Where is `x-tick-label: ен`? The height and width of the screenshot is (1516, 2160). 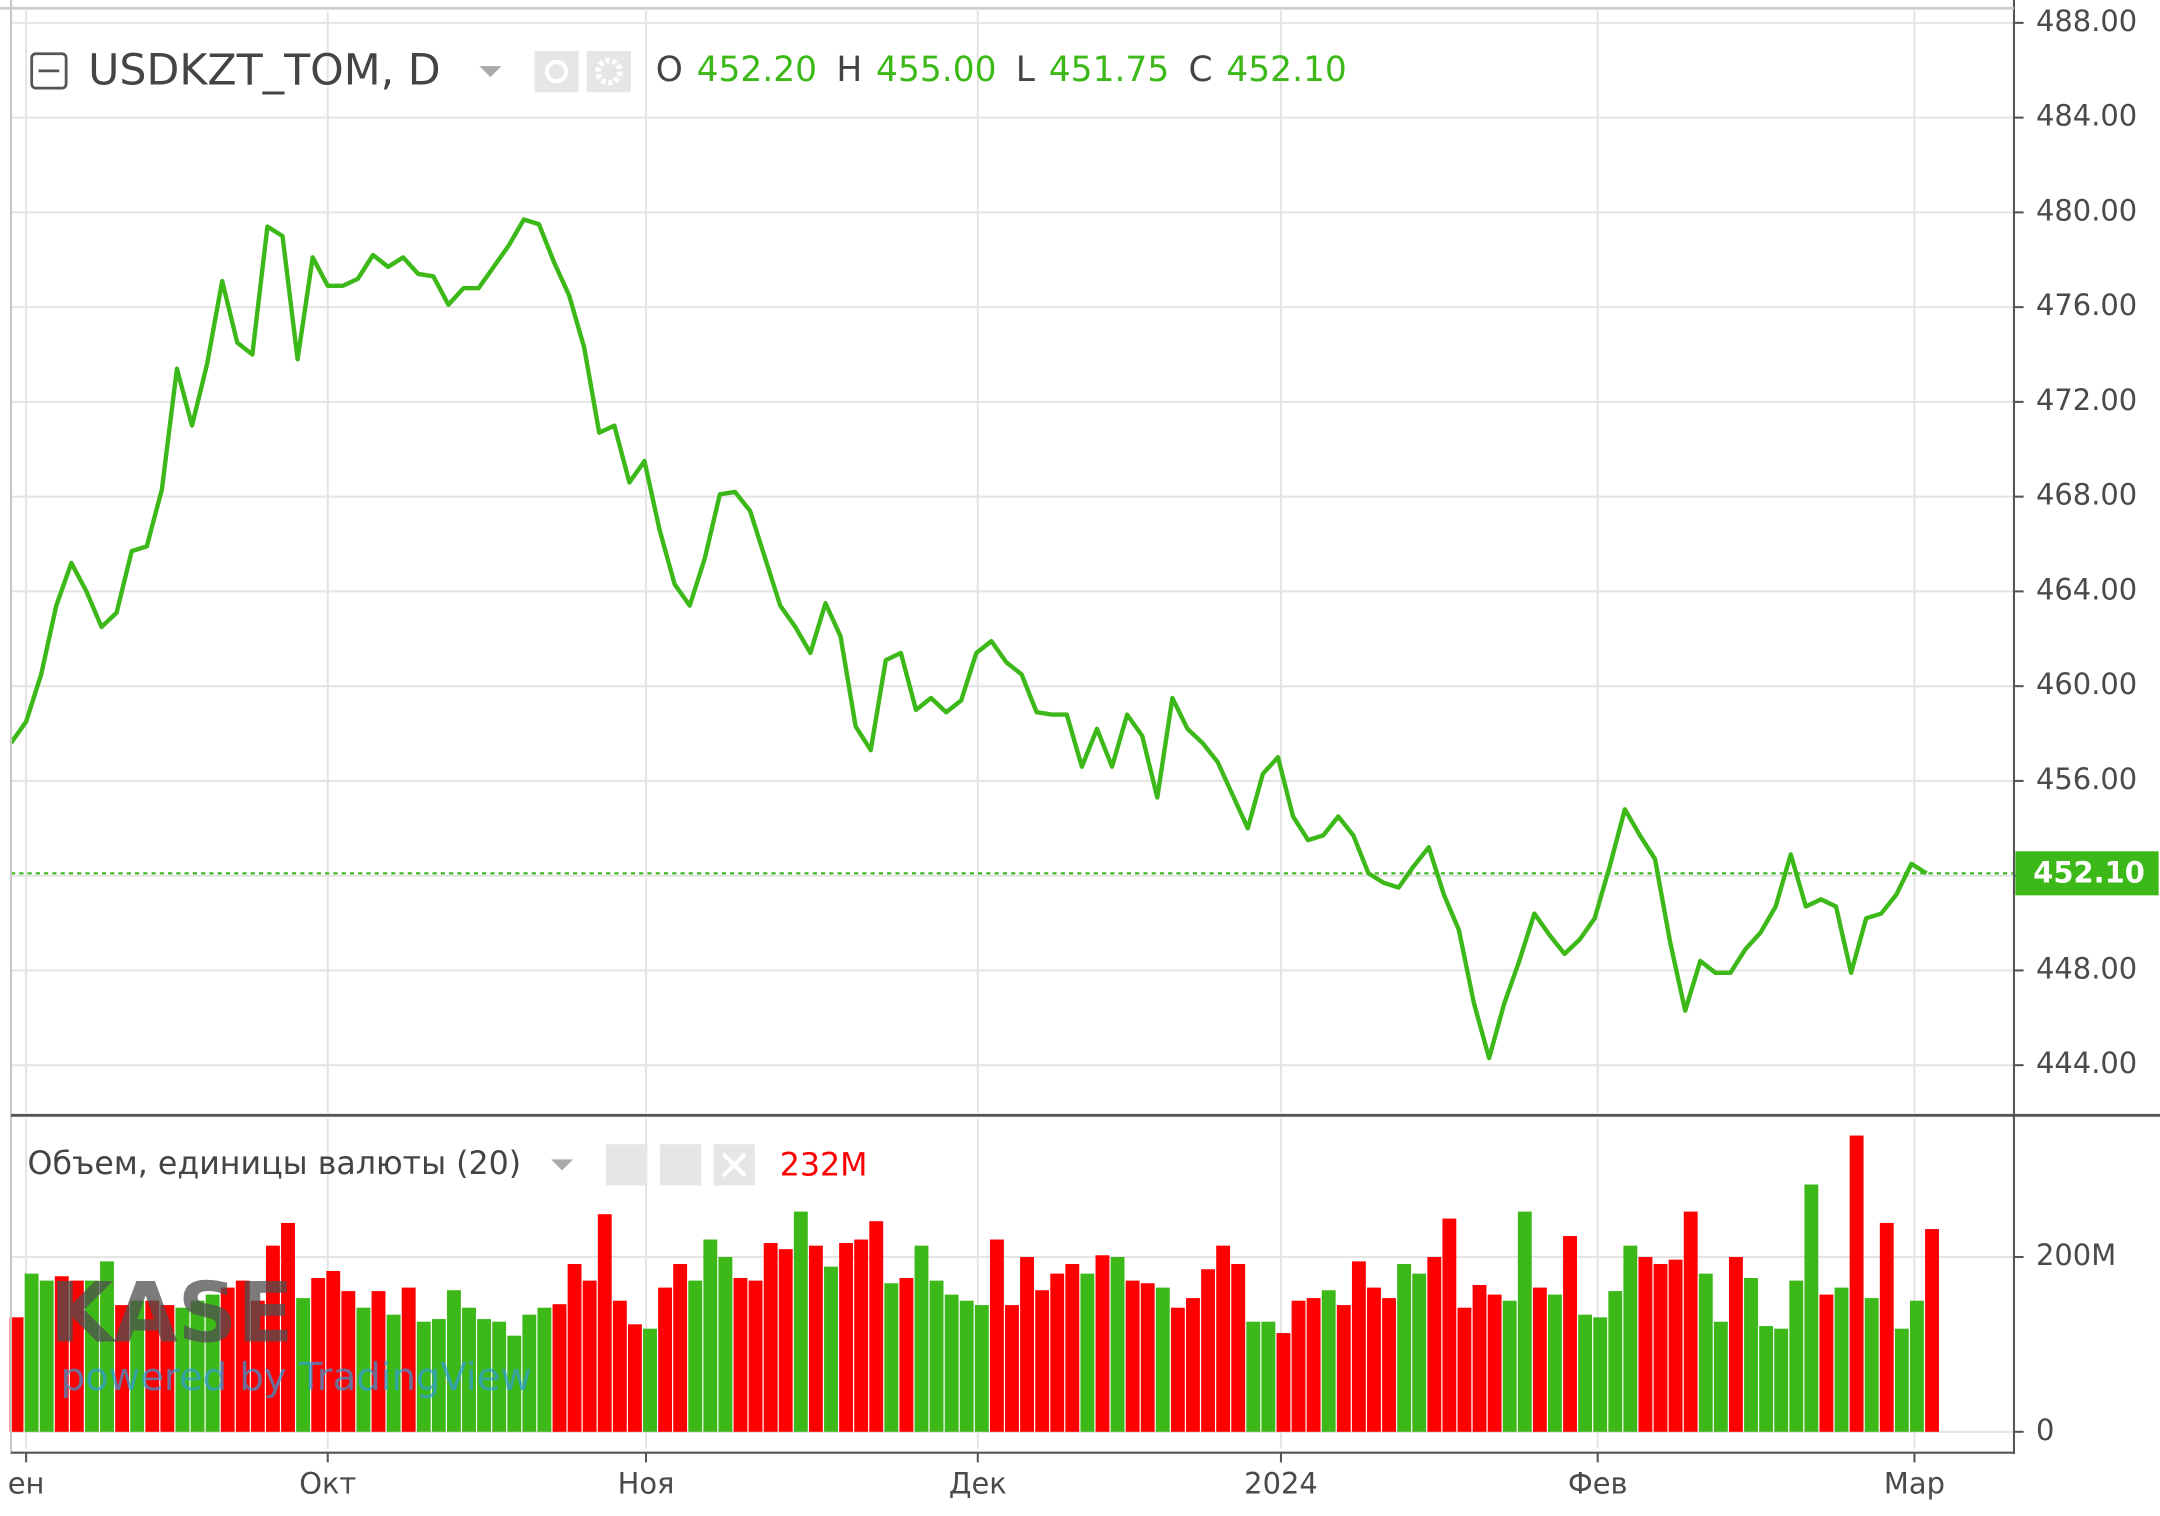
x-tick-label: ен is located at coordinates (26, 1484).